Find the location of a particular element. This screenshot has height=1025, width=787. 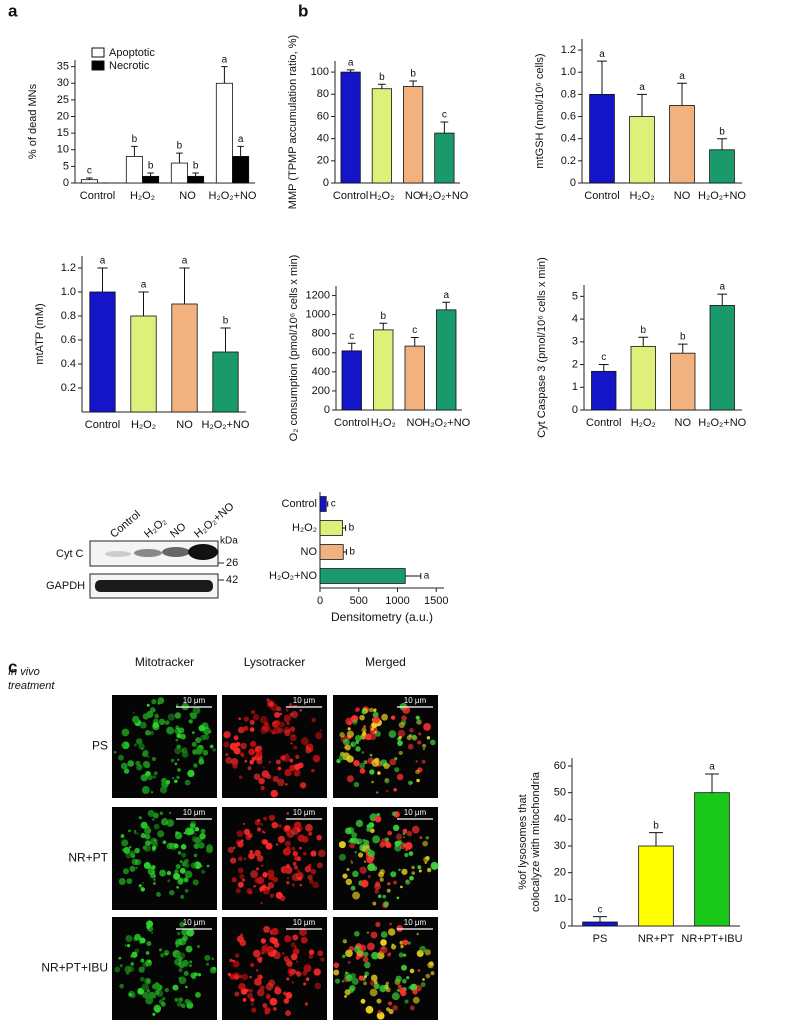

significance-letter: a is located at coordinates (225, 59).